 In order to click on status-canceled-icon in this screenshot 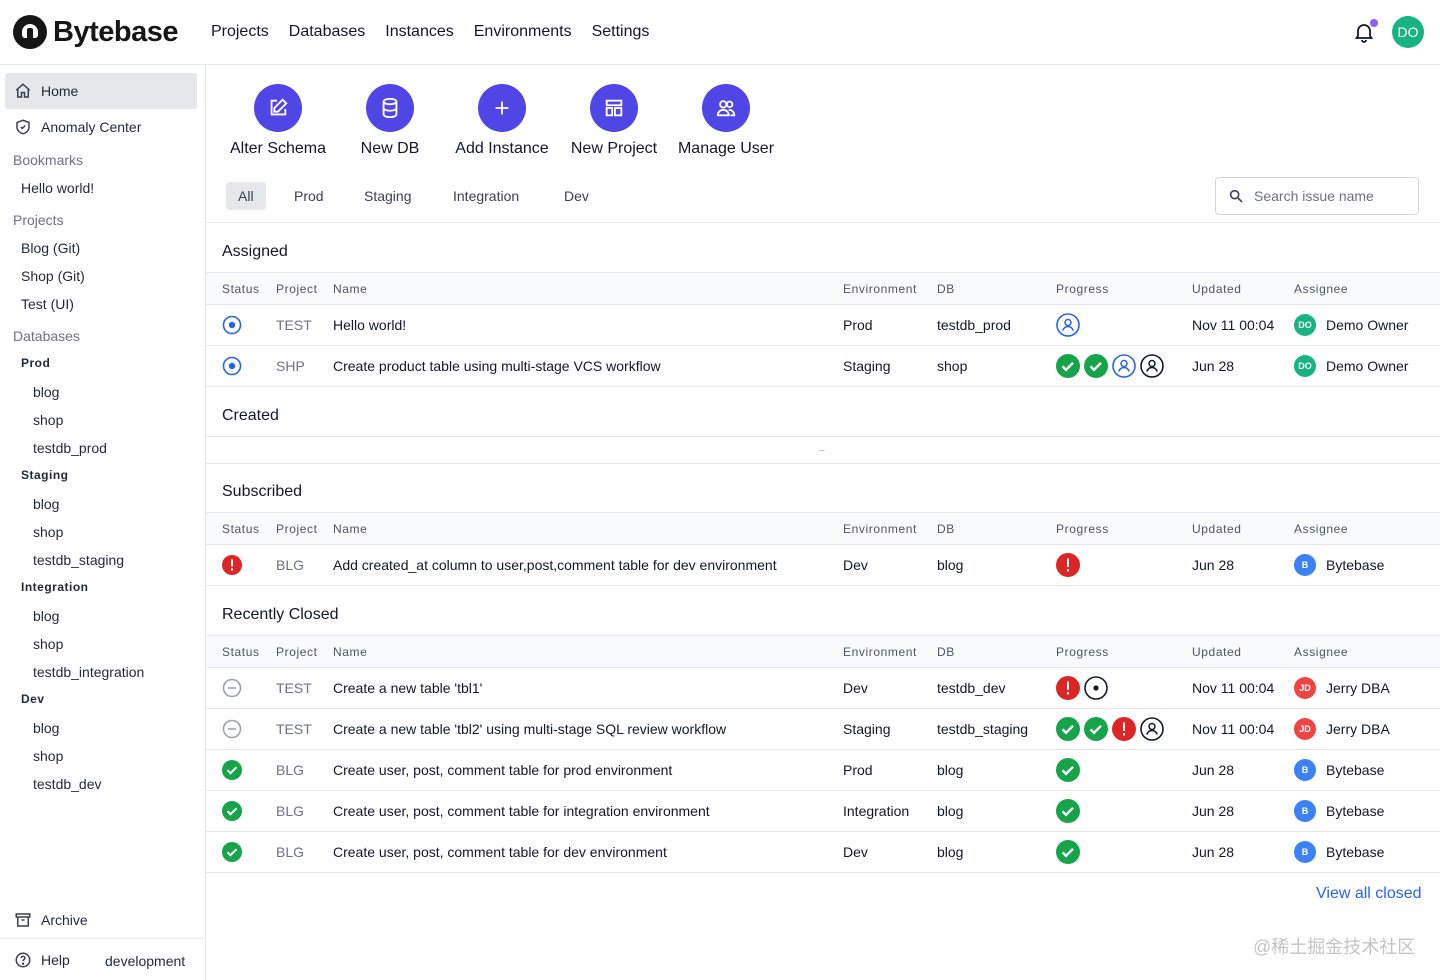, I will do `click(232, 688)`.